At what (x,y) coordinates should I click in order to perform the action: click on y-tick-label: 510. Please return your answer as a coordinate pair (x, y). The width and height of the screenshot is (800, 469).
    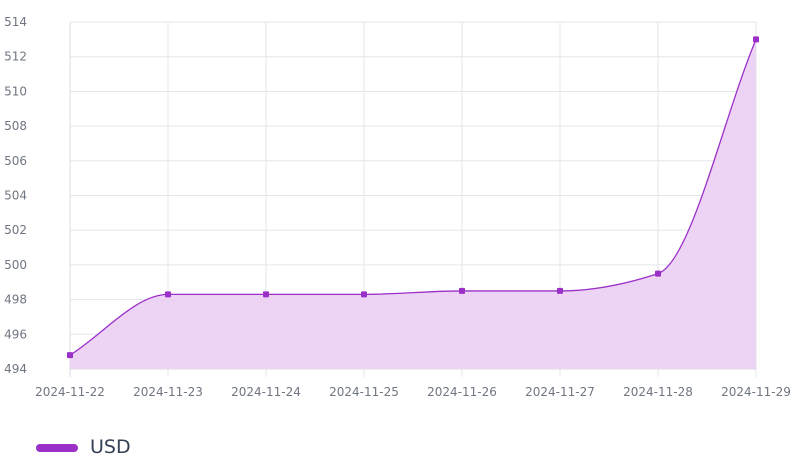
    Looking at the image, I should click on (15, 91).